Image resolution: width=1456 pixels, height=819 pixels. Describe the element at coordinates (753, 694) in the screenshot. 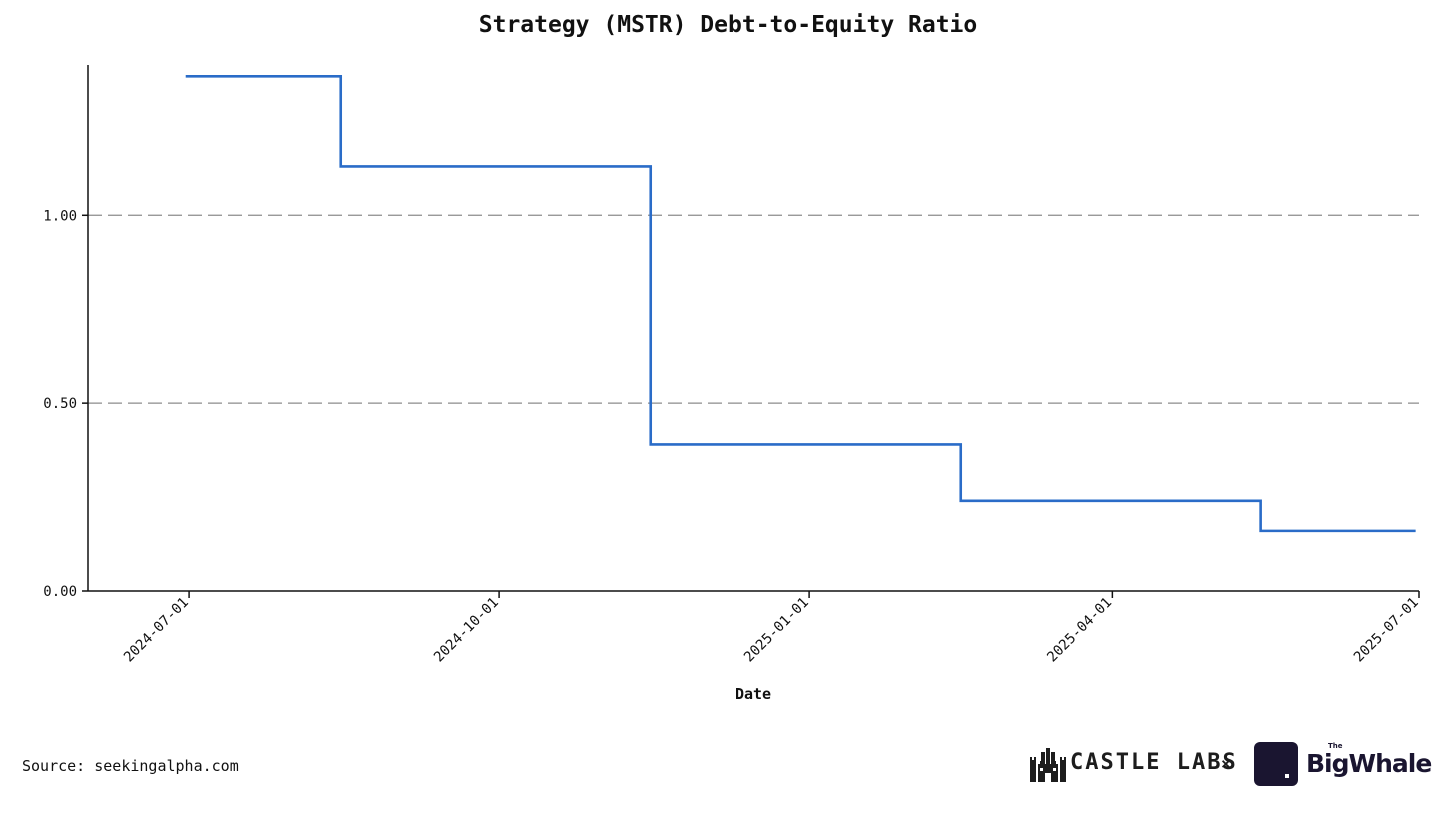

I see `x-axis-label: Date` at that location.